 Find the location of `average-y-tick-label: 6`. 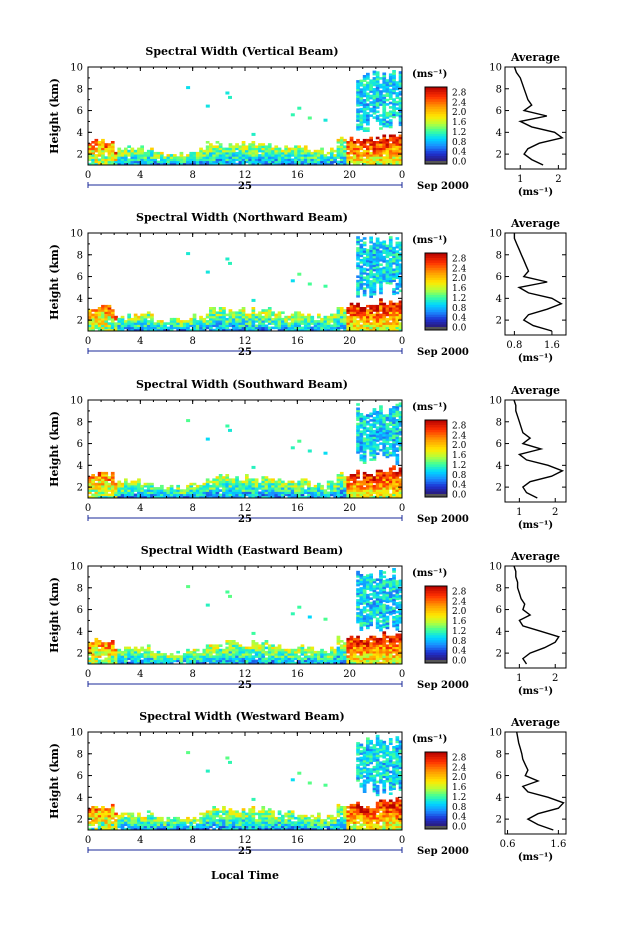

average-y-tick-label: 6 is located at coordinates (499, 277).